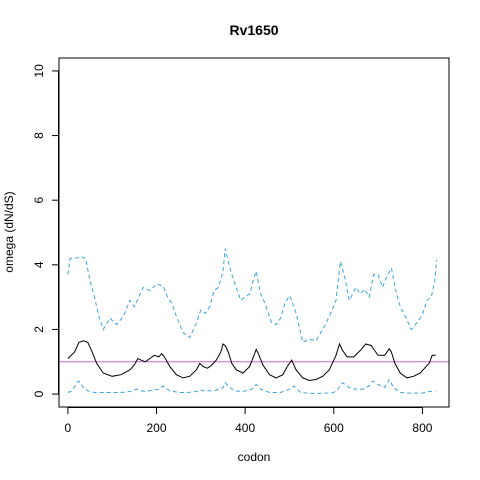 The height and width of the screenshot is (480, 480). Describe the element at coordinates (39, 200) in the screenshot. I see `y-tick-label: 6` at that location.